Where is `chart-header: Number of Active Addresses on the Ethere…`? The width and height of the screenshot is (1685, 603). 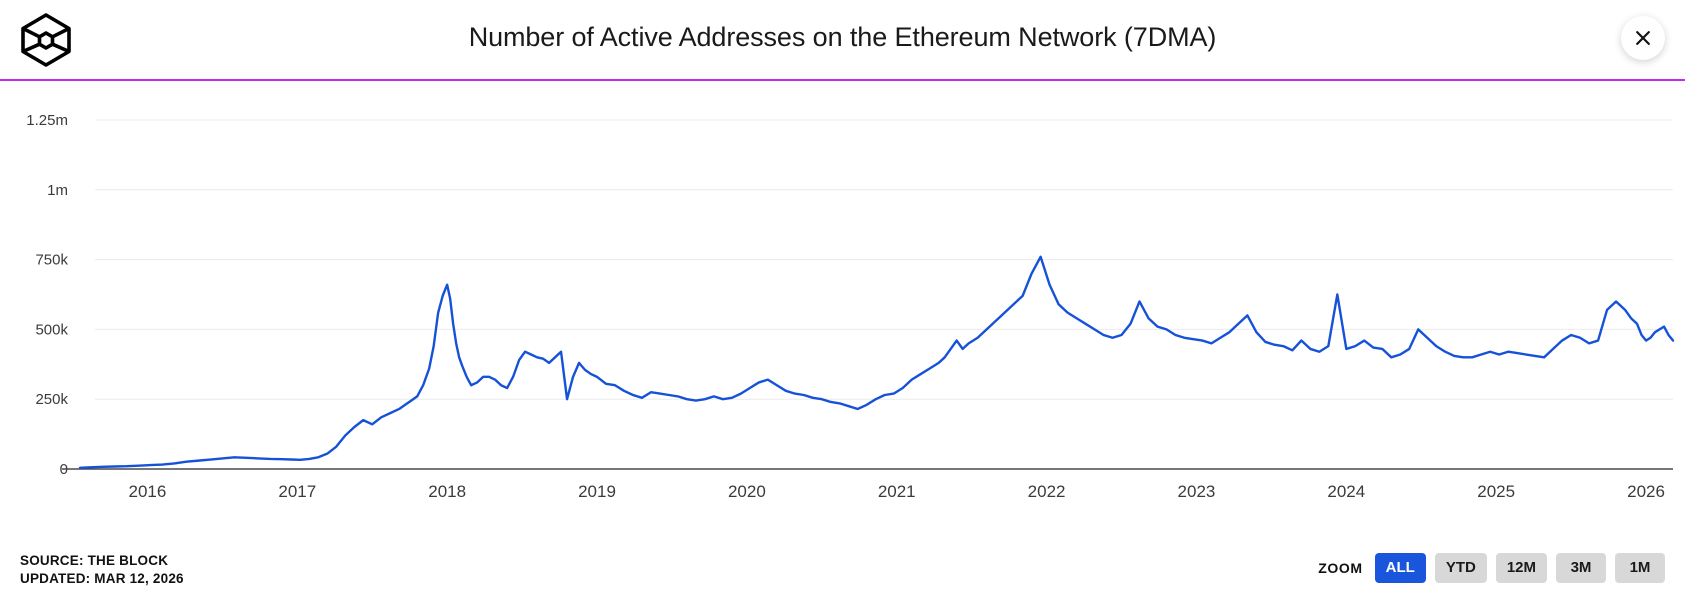 chart-header: Number of Active Addresses on the Ethere… is located at coordinates (842, 40).